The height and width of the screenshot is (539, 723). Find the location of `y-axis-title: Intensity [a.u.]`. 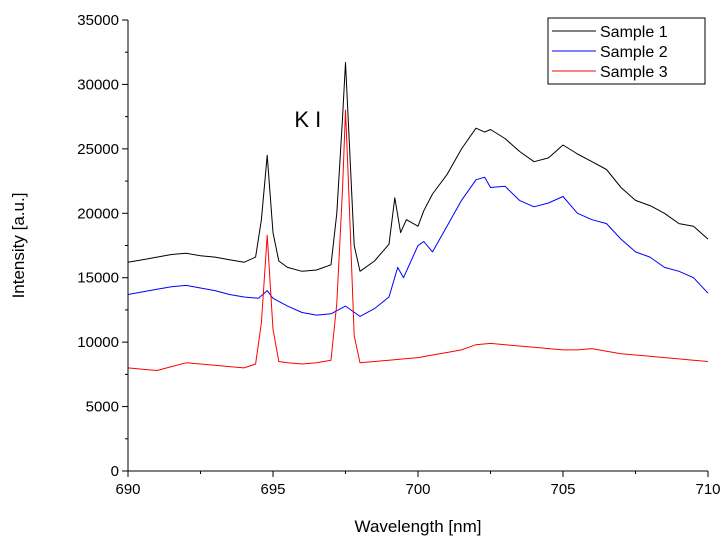

y-axis-title: Intensity [a.u.] is located at coordinates (18, 246).